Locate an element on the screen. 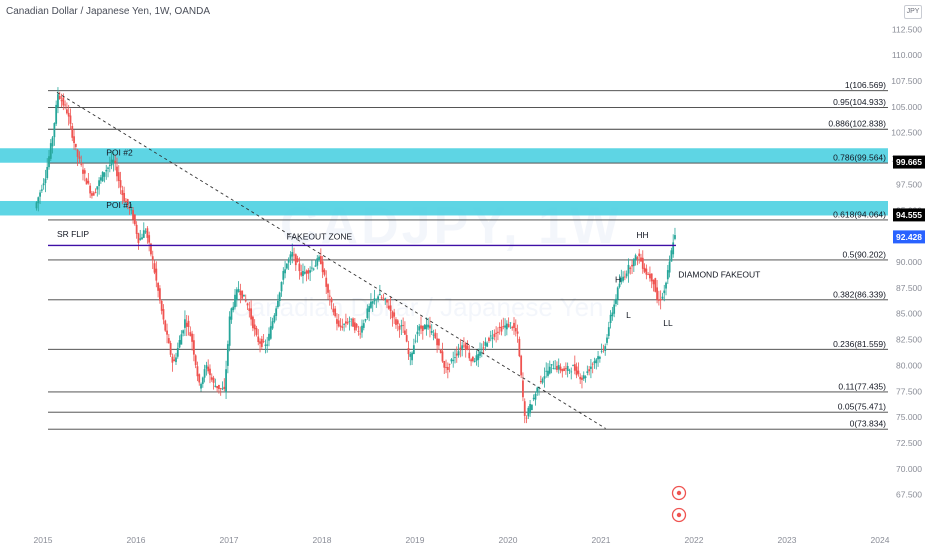 Image resolution: width=932 pixels, height=550 pixels. time-tick-label: 2016 is located at coordinates (136, 540).